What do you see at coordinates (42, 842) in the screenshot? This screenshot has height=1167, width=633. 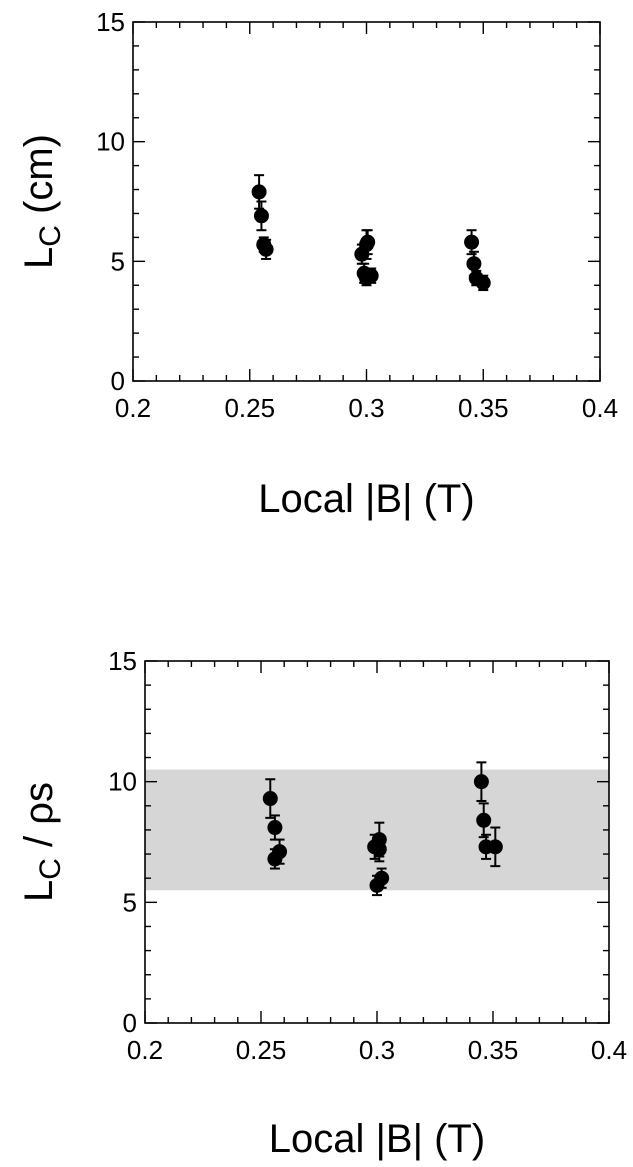 I see `y-axis-label: LC / ρs` at bounding box center [42, 842].